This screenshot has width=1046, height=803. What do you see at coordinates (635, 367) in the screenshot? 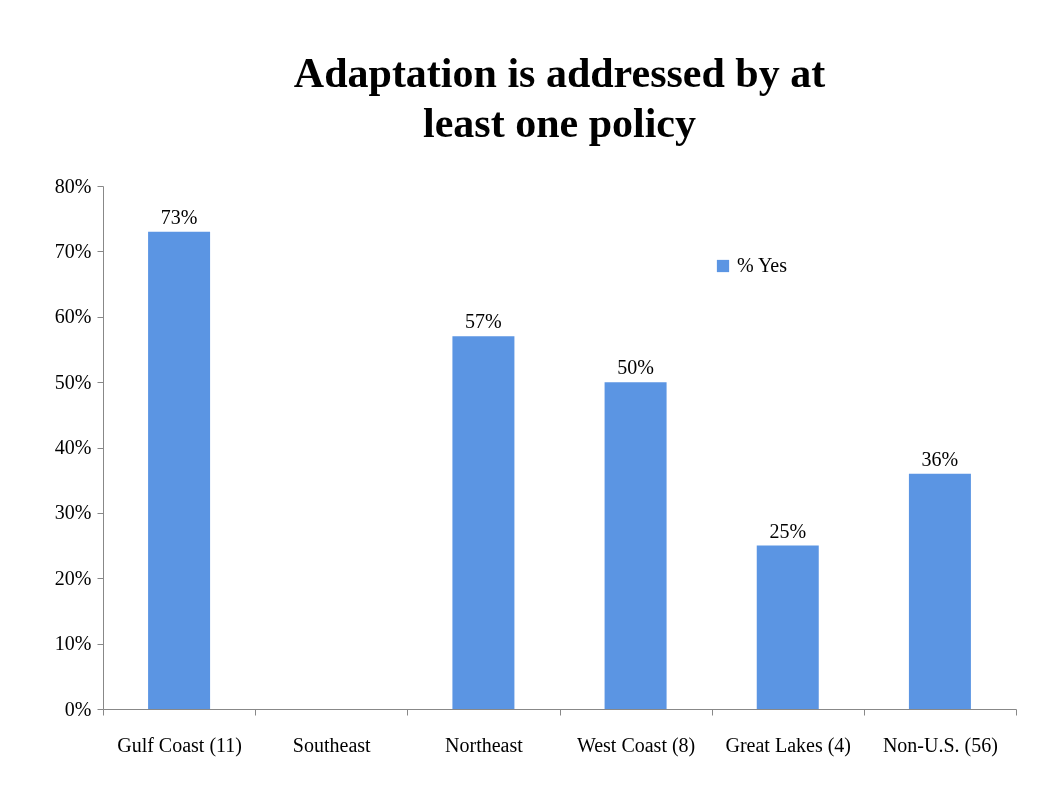
I see `data-label: 50%` at bounding box center [635, 367].